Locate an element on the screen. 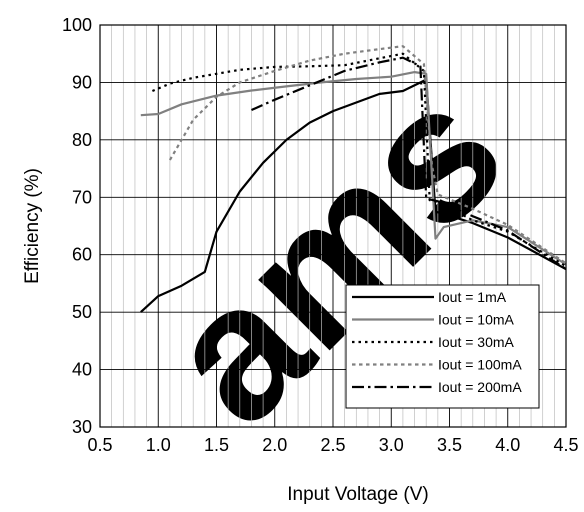 This screenshot has width=584, height=512. legend-entry: Iout = 30mA is located at coordinates (476, 342).